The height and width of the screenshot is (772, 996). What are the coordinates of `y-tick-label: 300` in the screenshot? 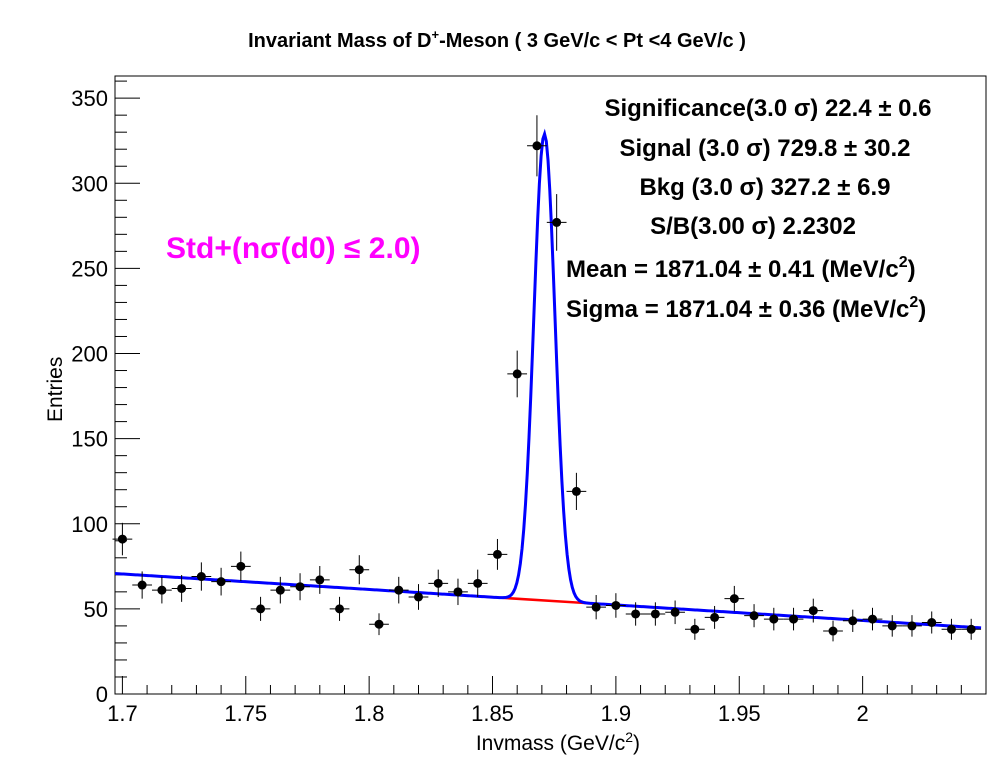 It's located at (89, 183).